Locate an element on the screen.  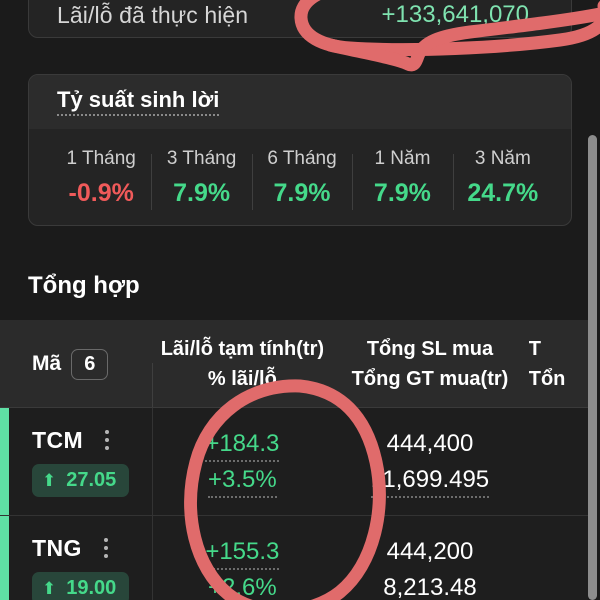
row-pl-value-wrap: +184.3 is located at coordinates (242, 445).